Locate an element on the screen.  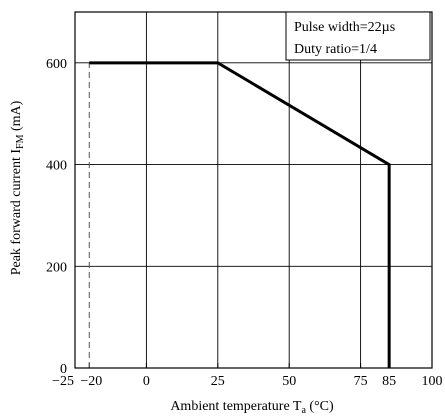
legend-box: Pulse width=22µs Duty ratio=1/4 is located at coordinates (358, 36).